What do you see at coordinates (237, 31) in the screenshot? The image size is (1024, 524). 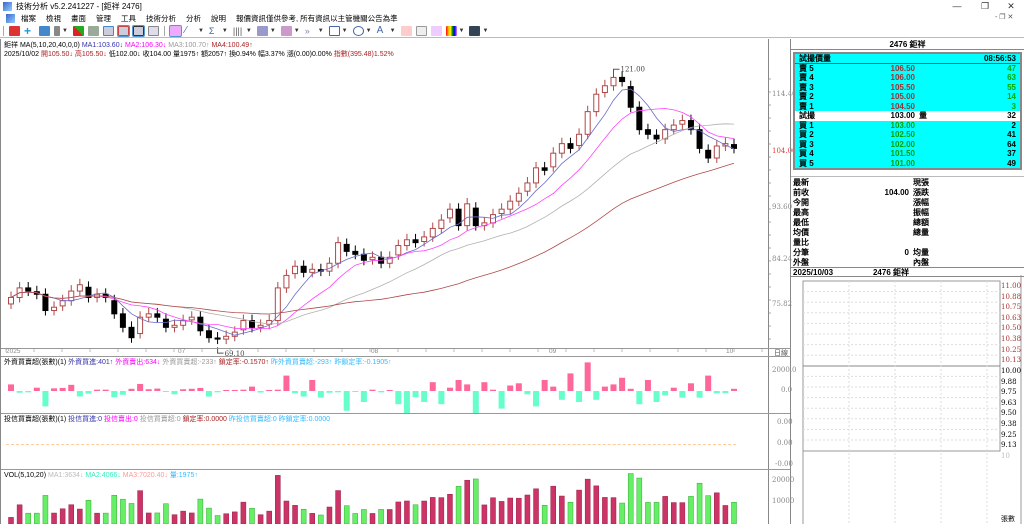 I see `period-lines-icon: ||||` at bounding box center [237, 31].